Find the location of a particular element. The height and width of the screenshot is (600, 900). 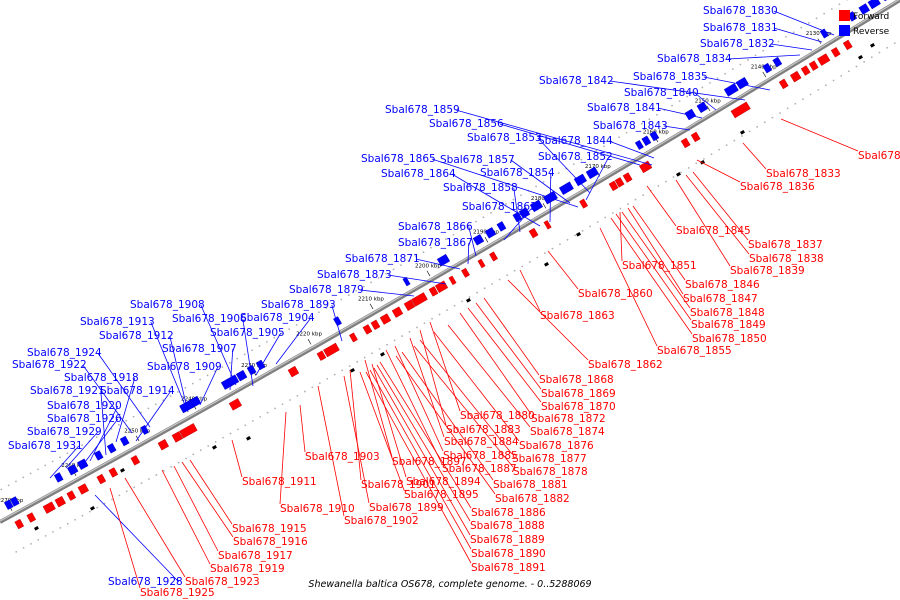

forward-gene-label: Sbal678_1923 is located at coordinates (222, 582).